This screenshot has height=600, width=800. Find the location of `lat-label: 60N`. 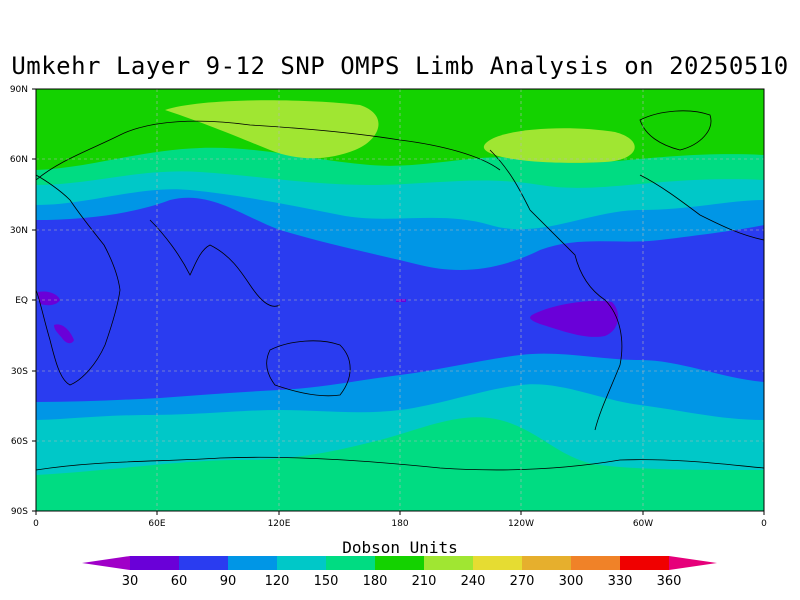

lat-label: 60N is located at coordinates (19, 160).